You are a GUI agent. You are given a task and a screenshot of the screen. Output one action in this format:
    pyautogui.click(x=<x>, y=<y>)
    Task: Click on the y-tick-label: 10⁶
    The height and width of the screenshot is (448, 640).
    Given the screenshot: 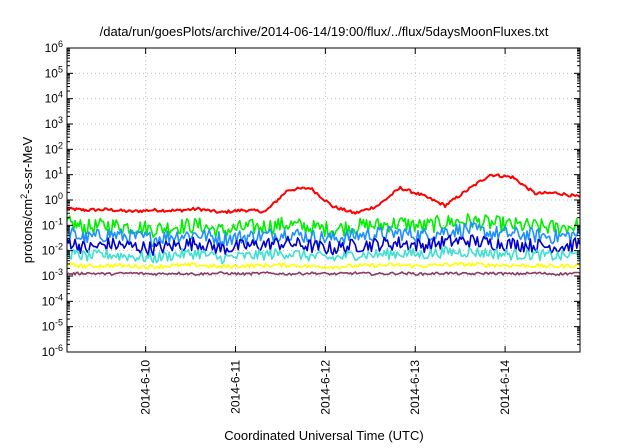 What is the action you would take?
    pyautogui.click(x=54, y=47)
    